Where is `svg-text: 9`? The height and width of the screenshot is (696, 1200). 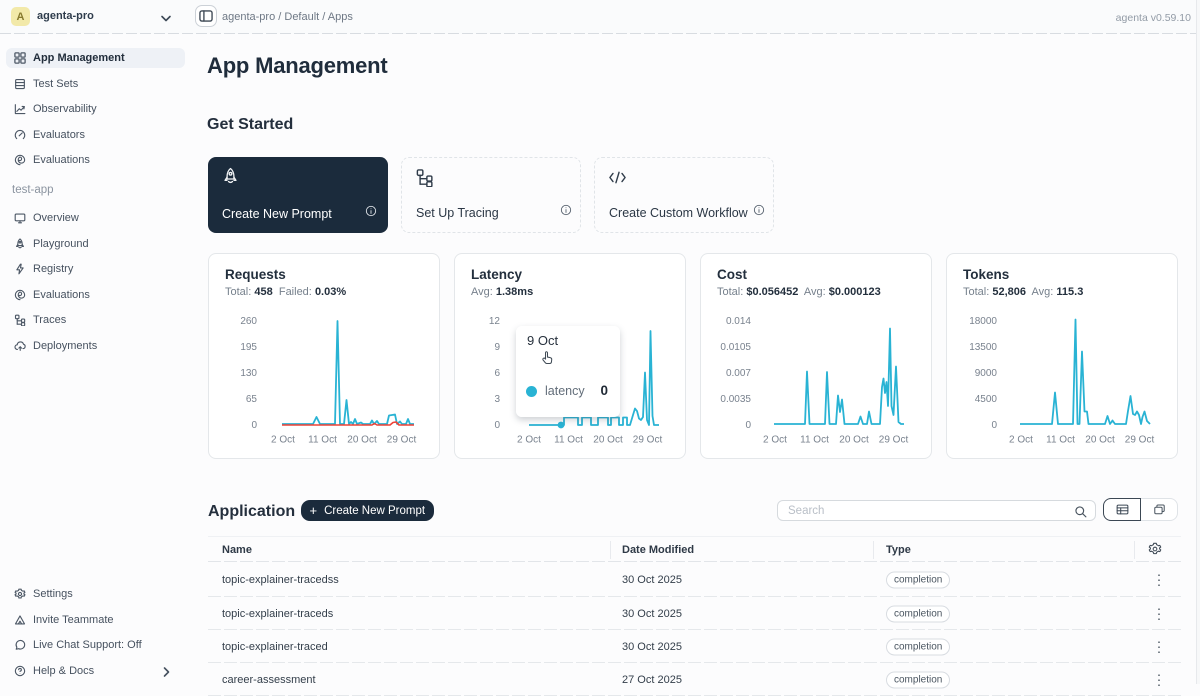
svg-text: 9 is located at coordinates (497, 347).